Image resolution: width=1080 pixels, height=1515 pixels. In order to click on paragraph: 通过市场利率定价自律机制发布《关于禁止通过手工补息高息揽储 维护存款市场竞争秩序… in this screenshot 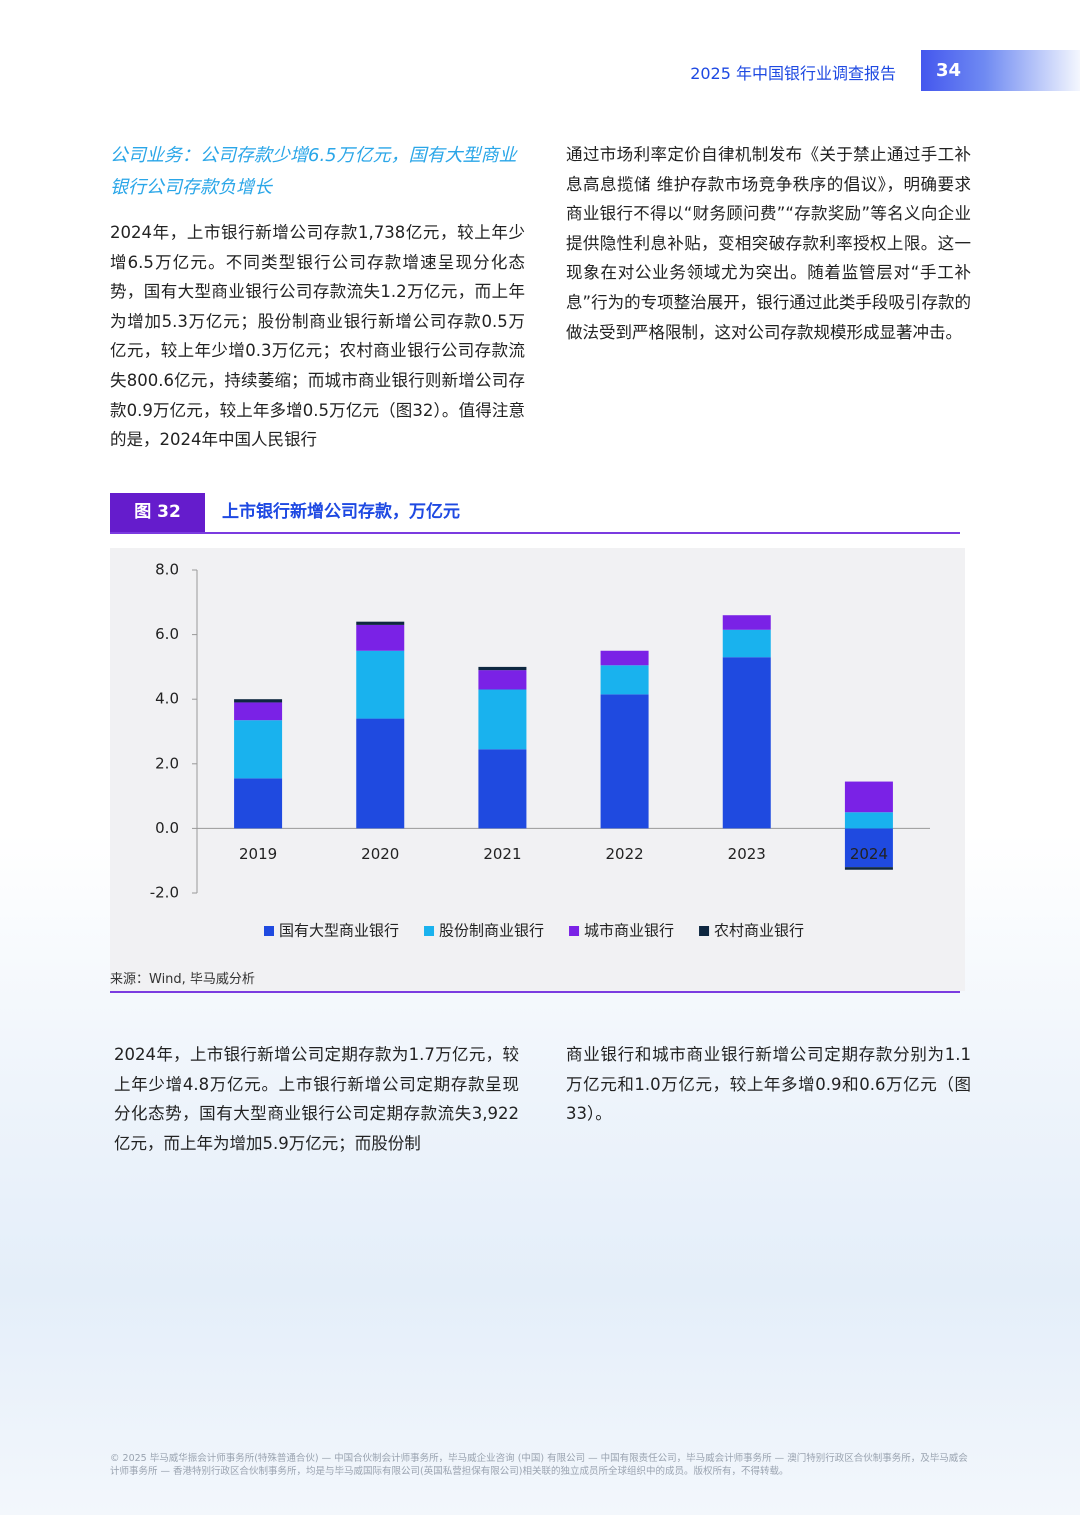, I will do `click(768, 243)`.